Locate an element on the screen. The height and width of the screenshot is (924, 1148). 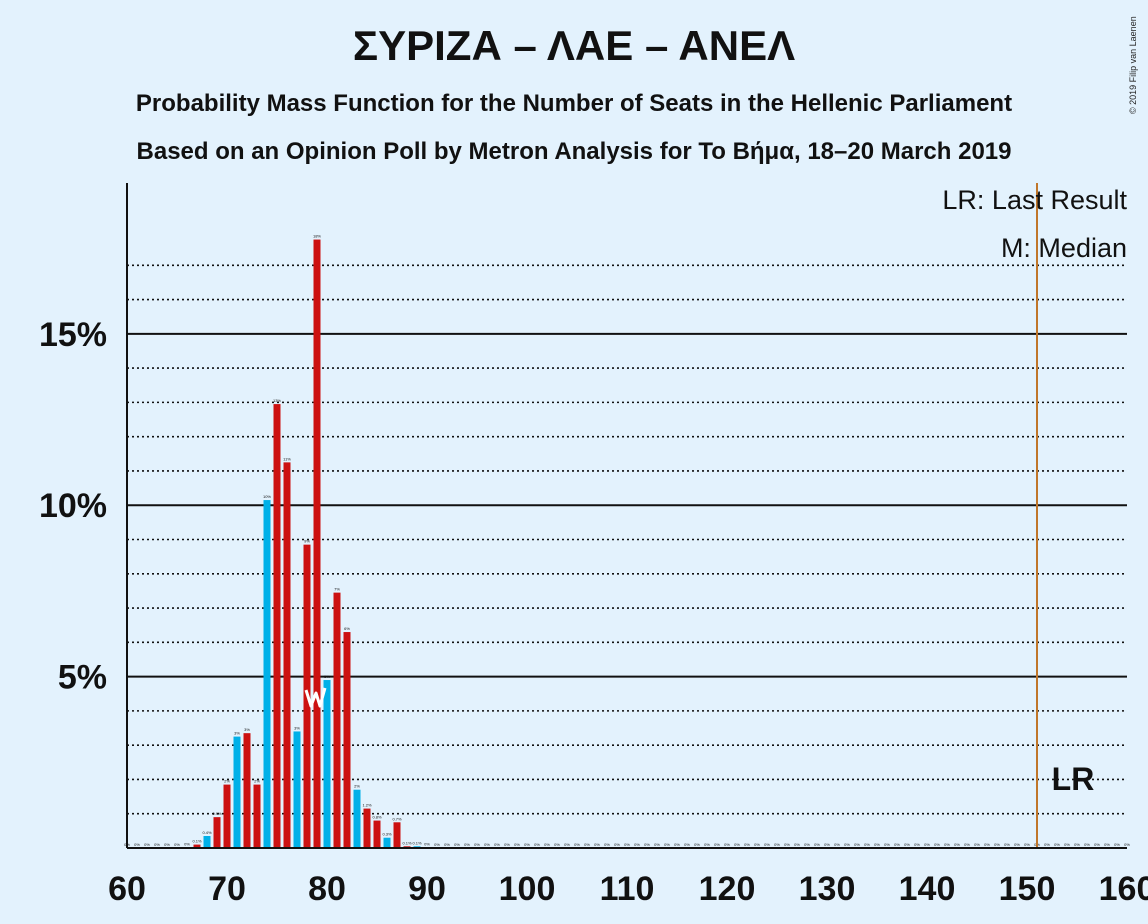
x-tick-label: 70 is located at coordinates (227, 889).